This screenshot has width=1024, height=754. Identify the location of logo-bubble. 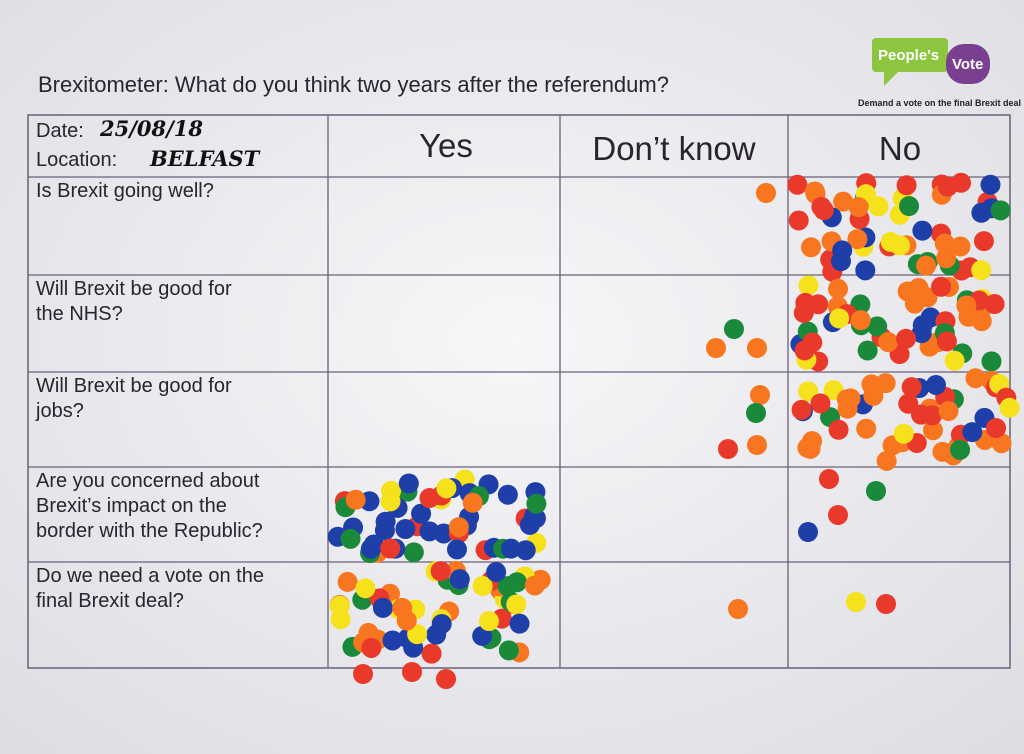
(968, 64).